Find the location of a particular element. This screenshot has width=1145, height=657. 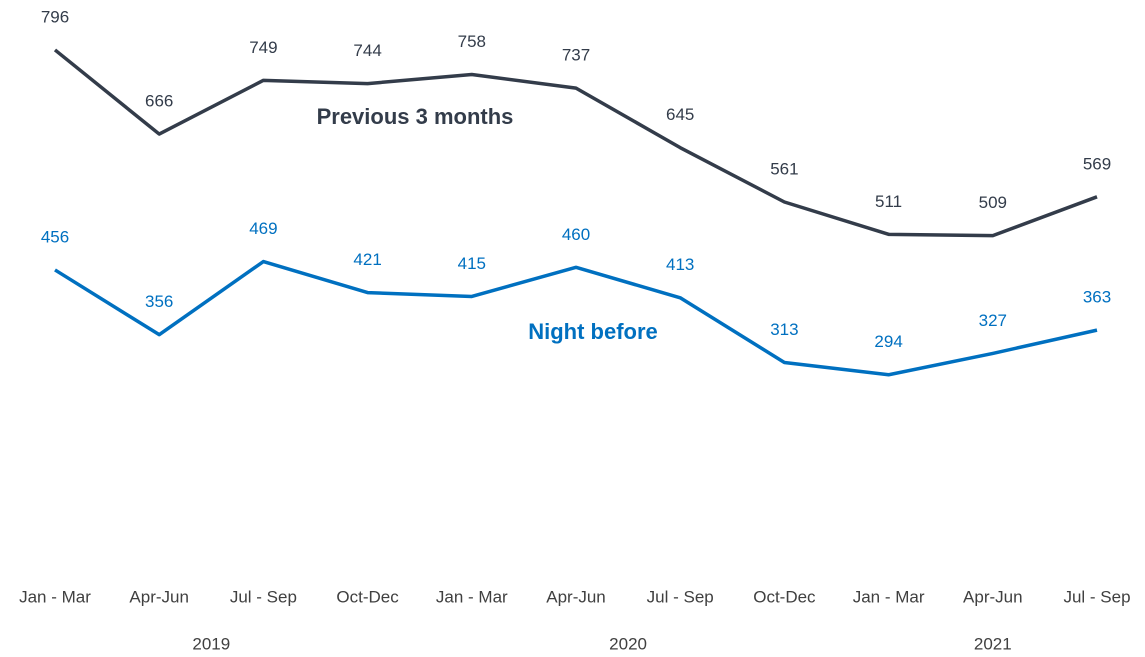

data-label: 313 is located at coordinates (784, 329).